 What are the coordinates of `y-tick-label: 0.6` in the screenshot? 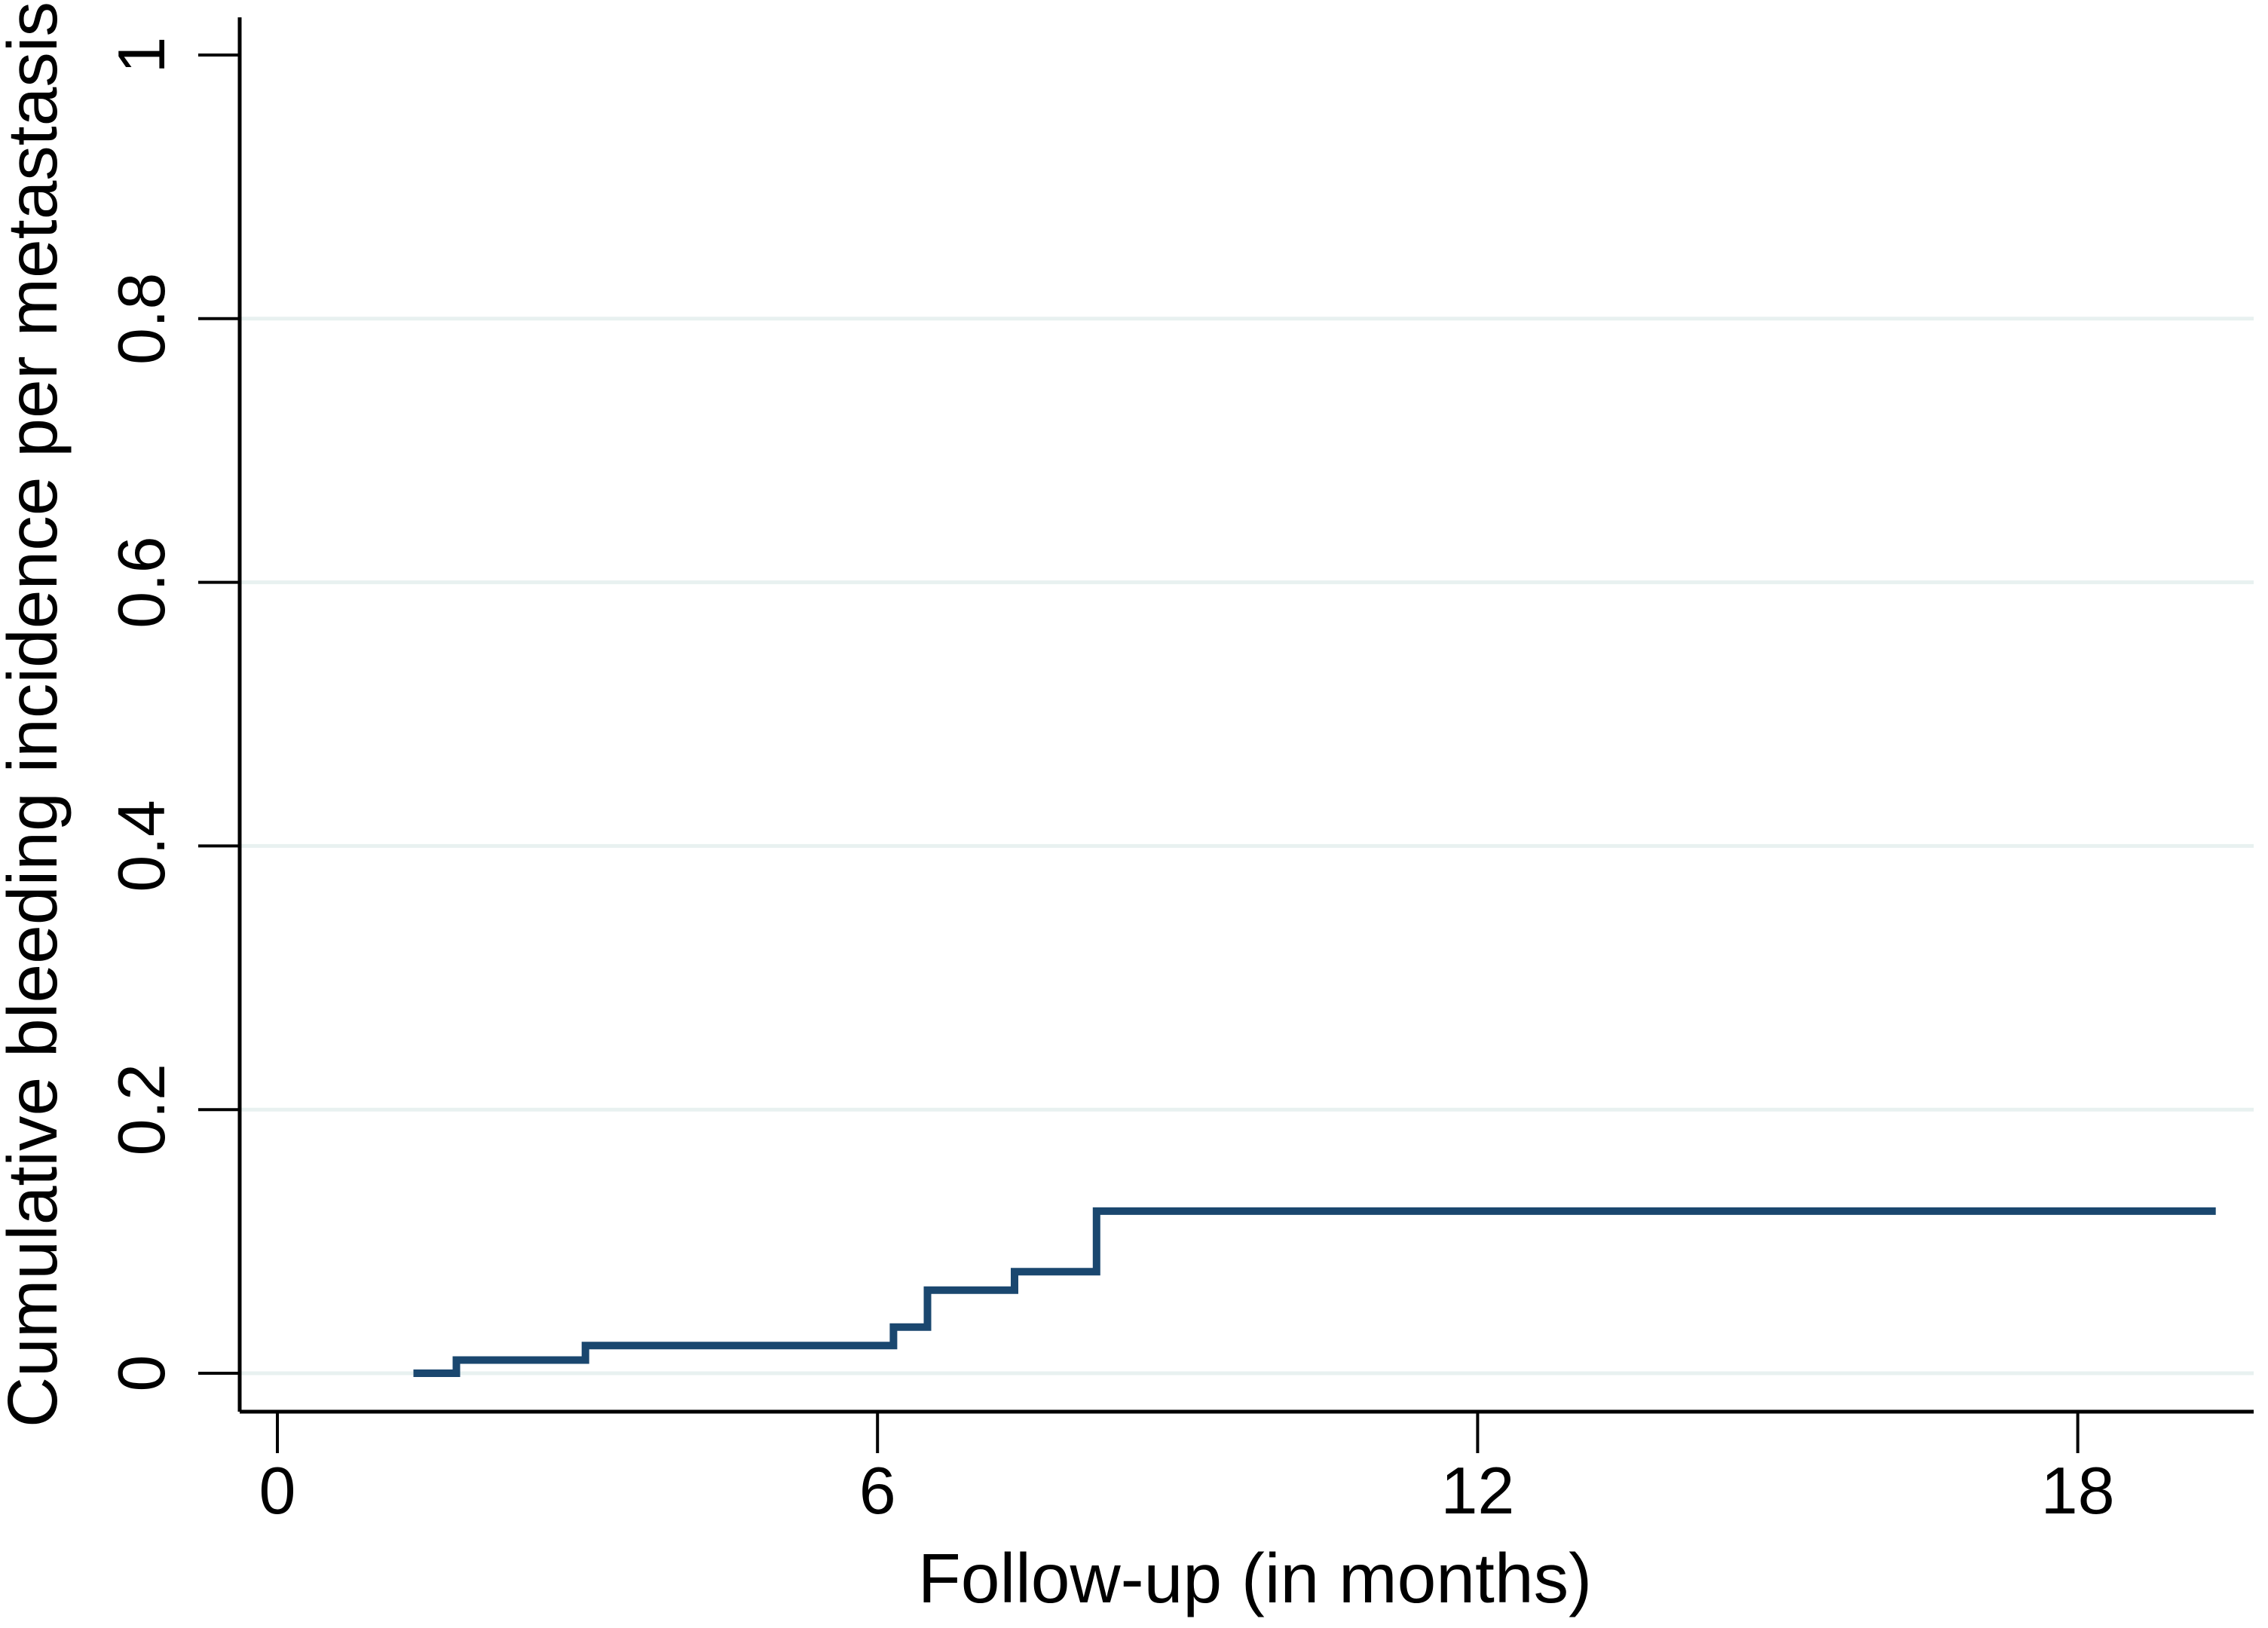 It's located at (141, 582).